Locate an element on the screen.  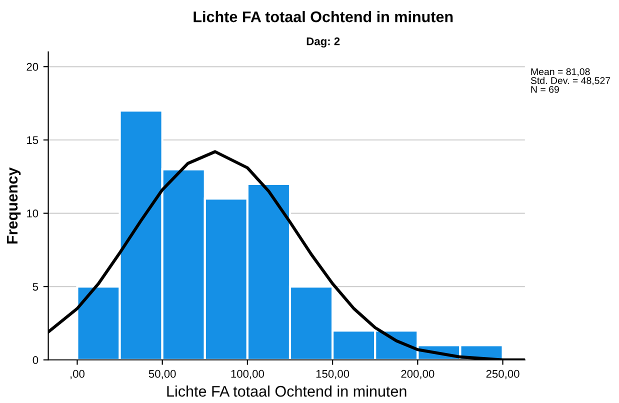
y-tick-label: 5 is located at coordinates (35, 286).